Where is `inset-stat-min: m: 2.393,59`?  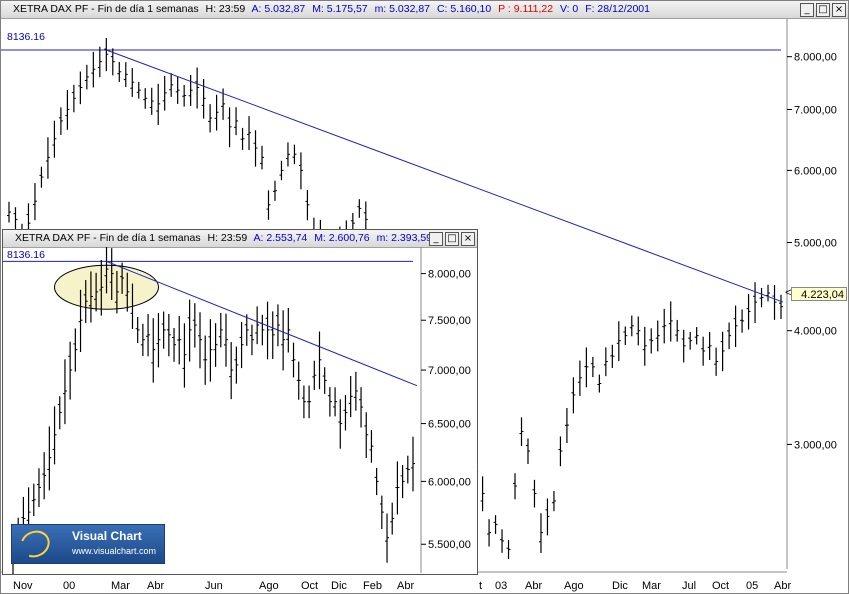
inset-stat-min: m: 2.393,59 is located at coordinates (404, 238).